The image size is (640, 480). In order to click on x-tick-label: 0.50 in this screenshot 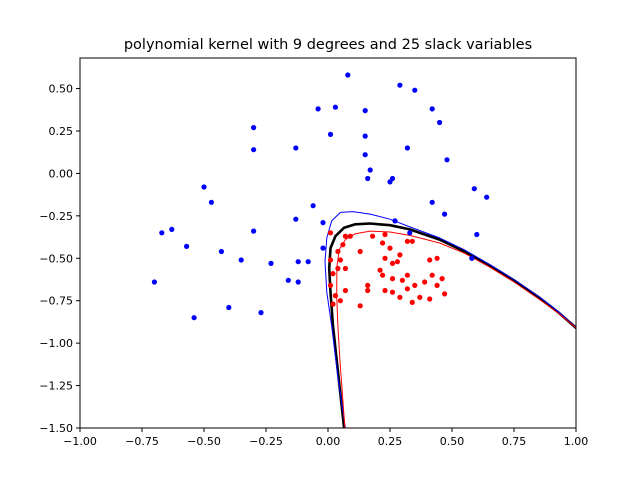, I will do `click(452, 441)`.